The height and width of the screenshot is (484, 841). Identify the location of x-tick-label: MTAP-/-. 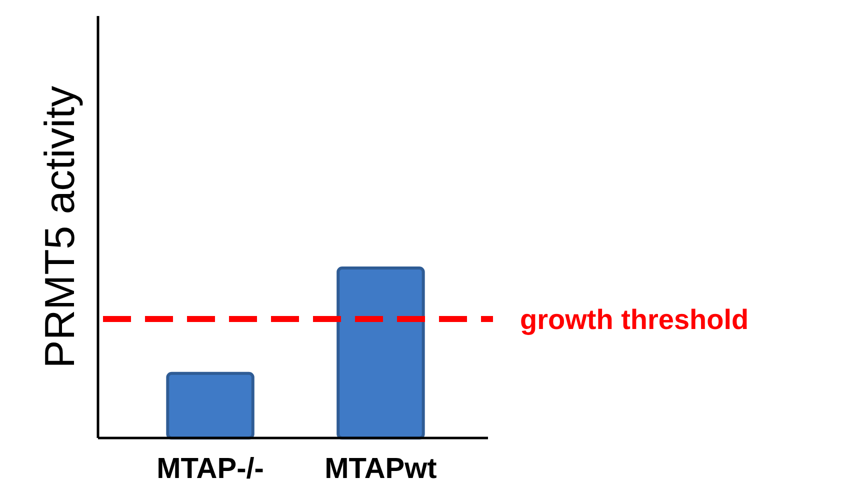
(210, 468).